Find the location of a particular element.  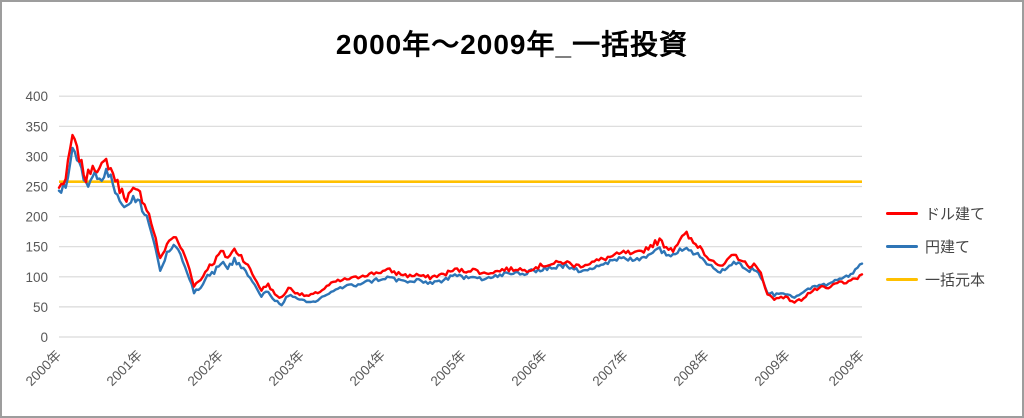

chart-title: 2000年～2009年_一括投資 is located at coordinates (512, 44).